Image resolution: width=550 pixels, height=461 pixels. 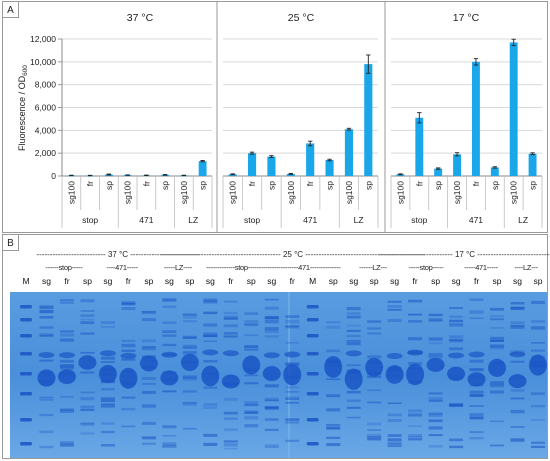 I want to click on gel-header-37-lz: -----LZ----, so click(x=178, y=267).